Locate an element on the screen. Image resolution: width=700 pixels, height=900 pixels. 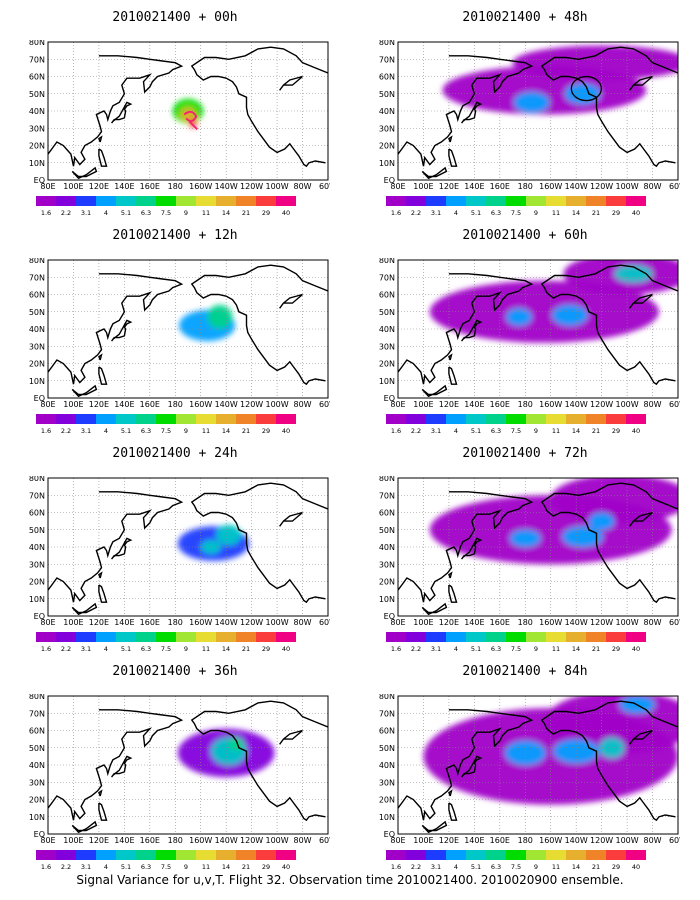
lon-tick-label: 80W is located at coordinates (302, 404).